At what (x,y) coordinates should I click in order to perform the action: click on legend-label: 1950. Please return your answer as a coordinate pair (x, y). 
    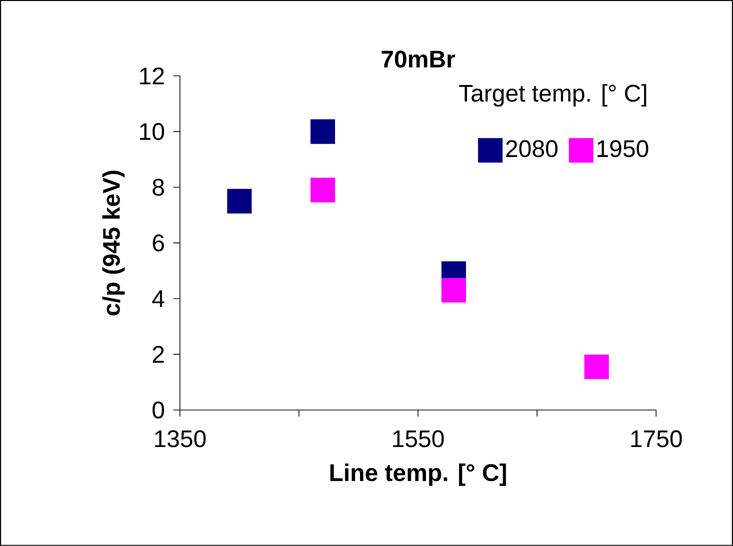
    Looking at the image, I should click on (623, 149).